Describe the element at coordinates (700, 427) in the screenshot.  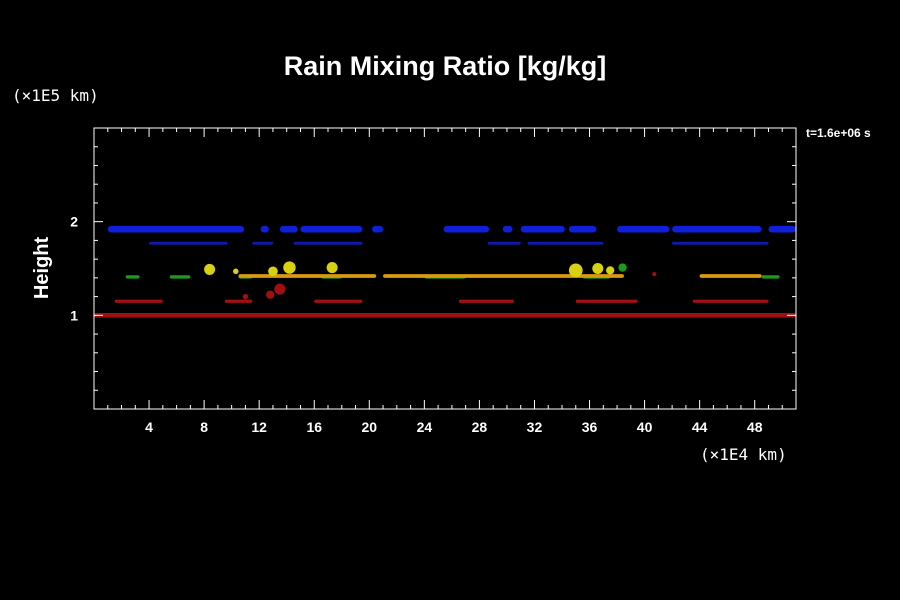
I see `x-tick-label: 44` at that location.